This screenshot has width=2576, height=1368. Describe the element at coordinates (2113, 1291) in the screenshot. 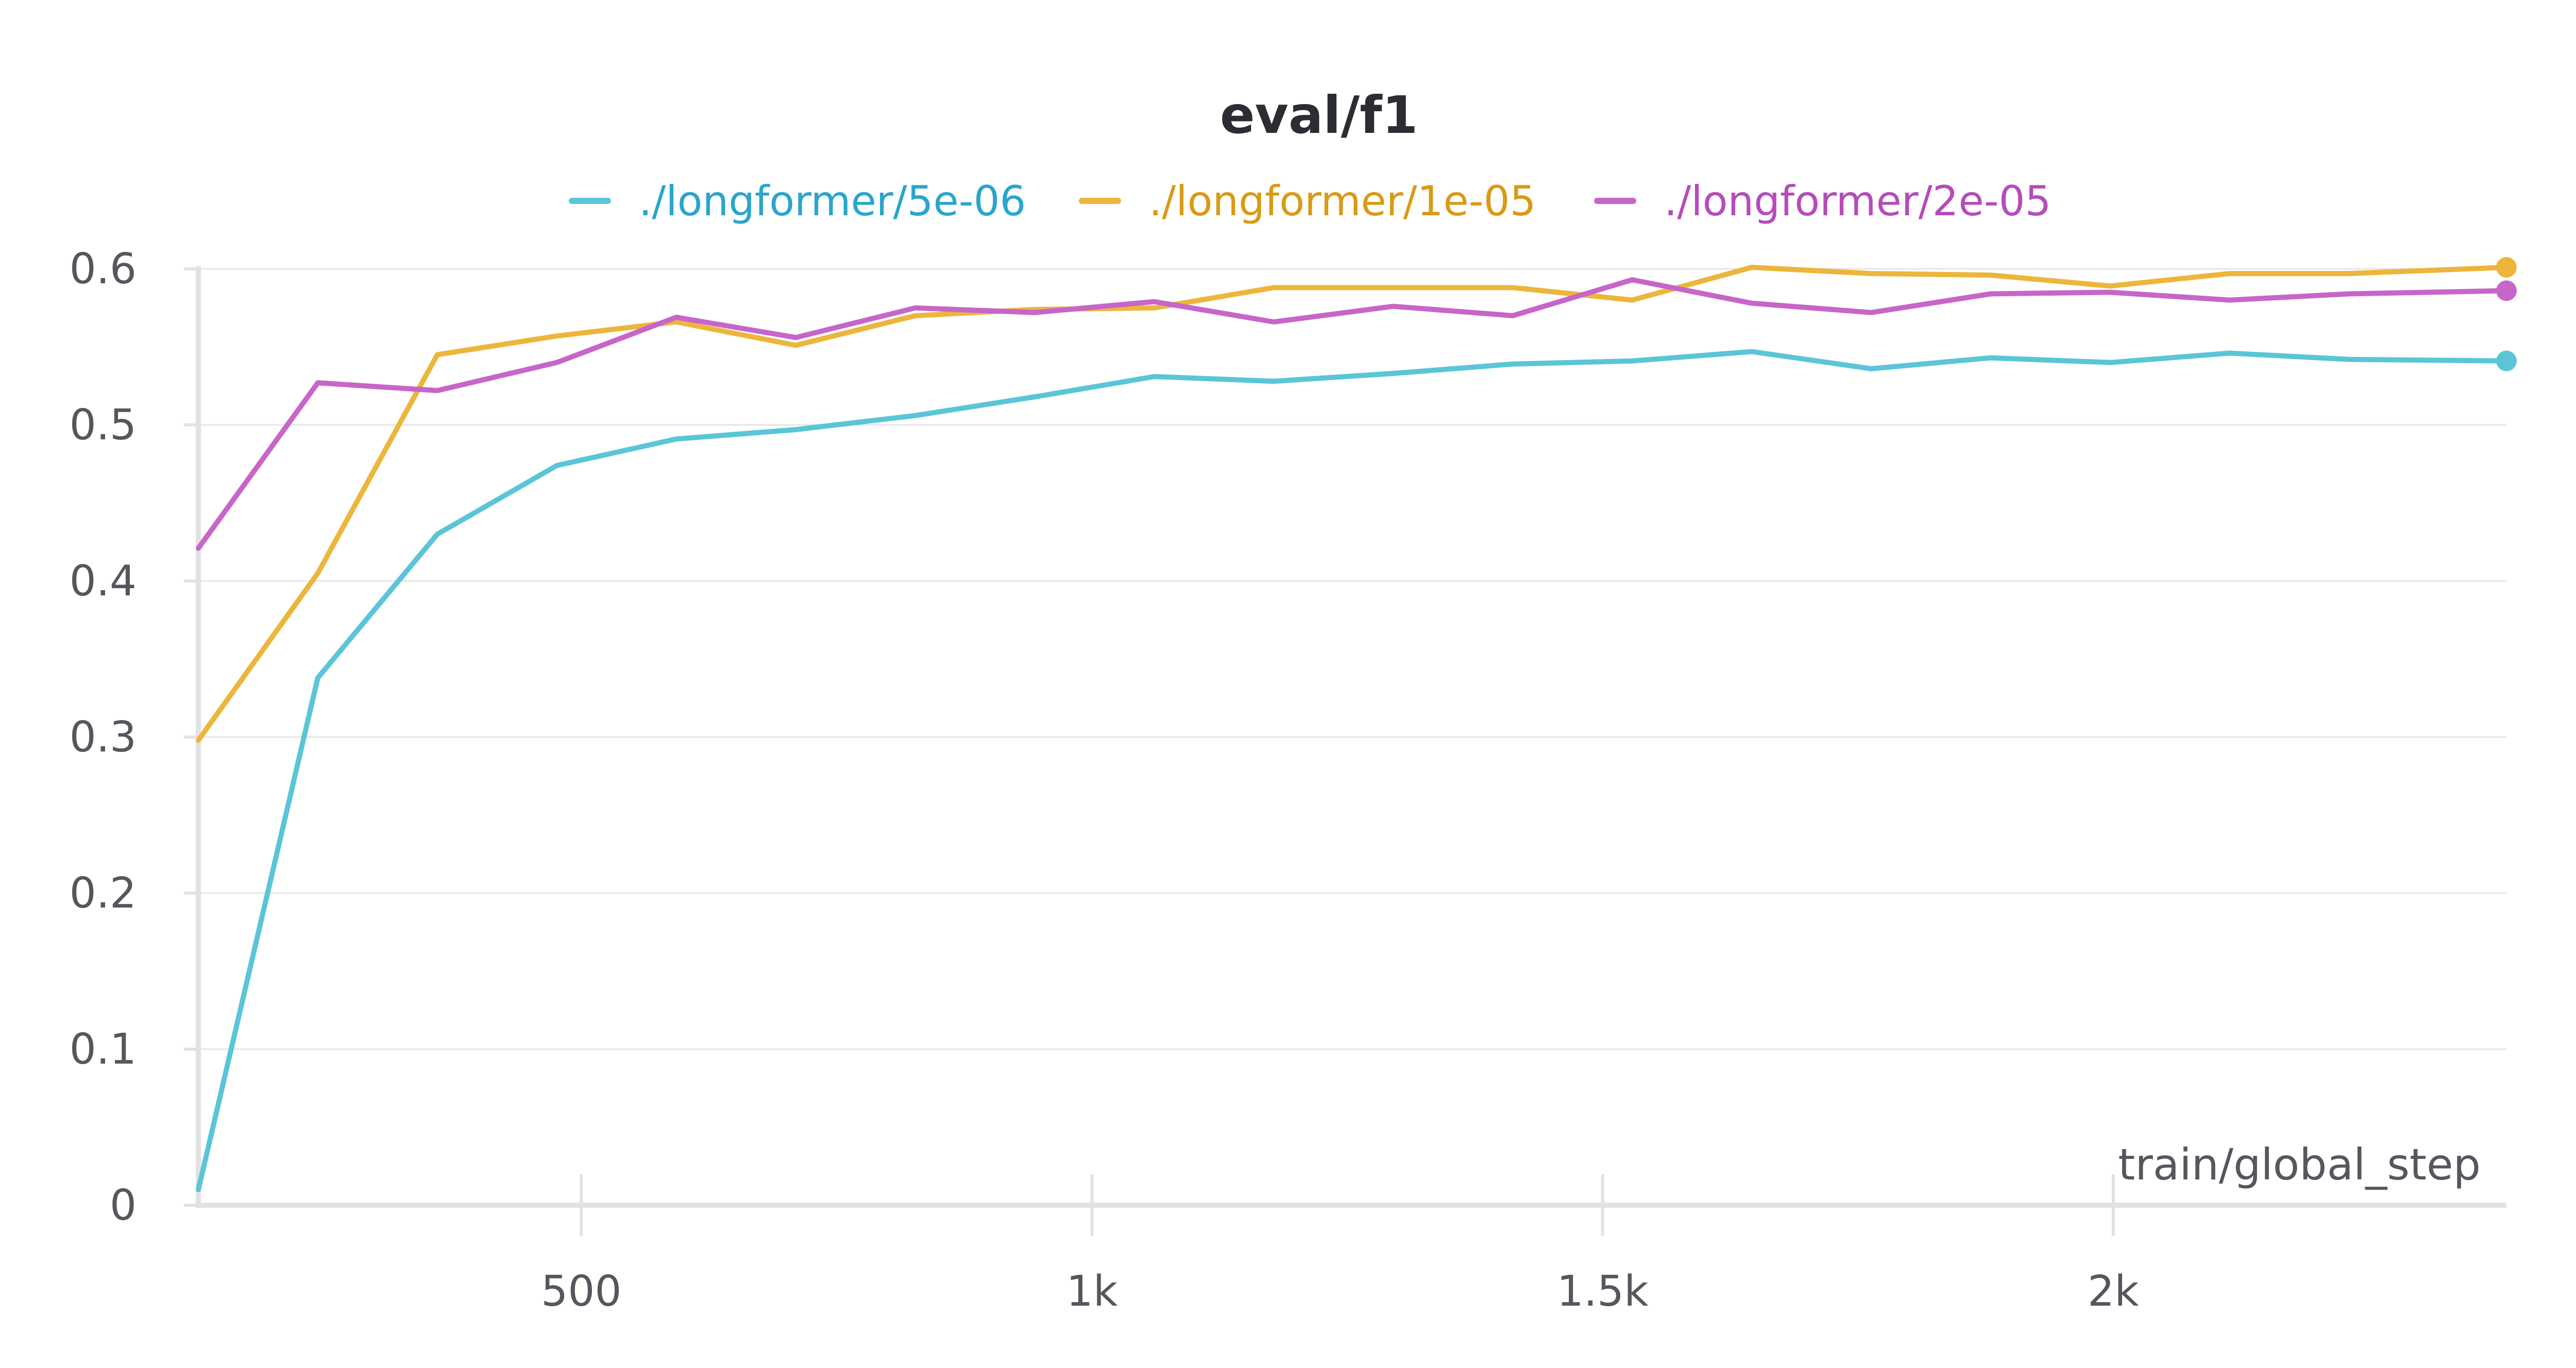

I see `x-tick-label: 2k` at that location.